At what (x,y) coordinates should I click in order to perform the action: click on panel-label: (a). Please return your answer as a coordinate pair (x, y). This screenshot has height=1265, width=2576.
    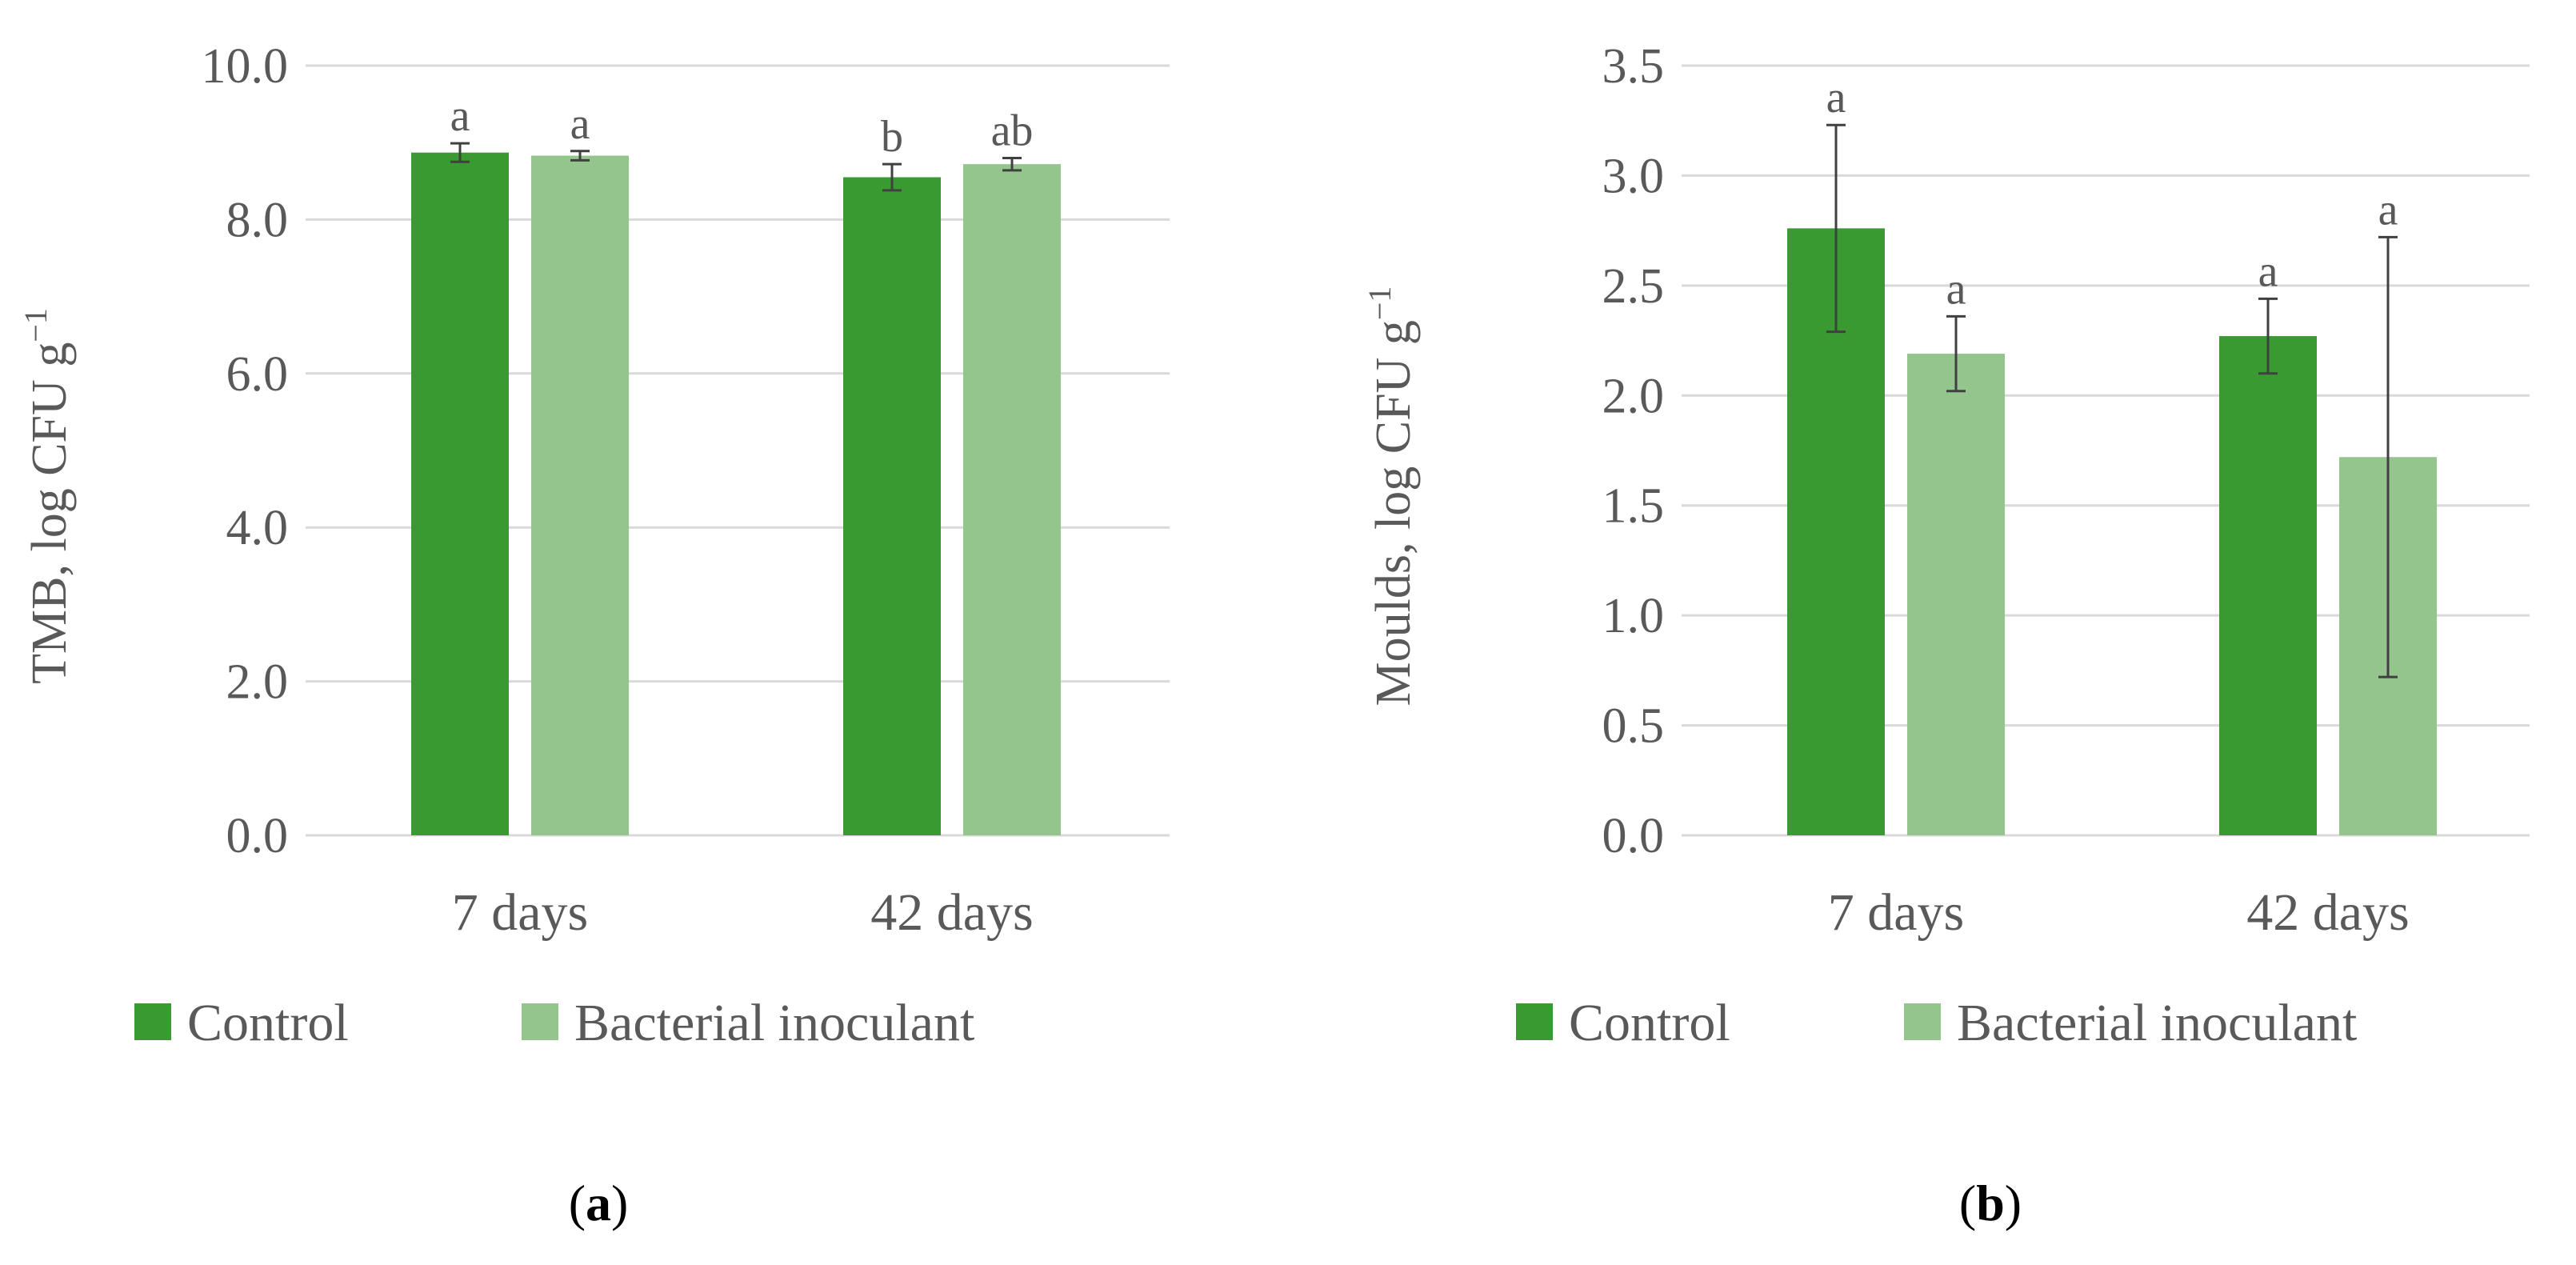
    Looking at the image, I should click on (599, 1203).